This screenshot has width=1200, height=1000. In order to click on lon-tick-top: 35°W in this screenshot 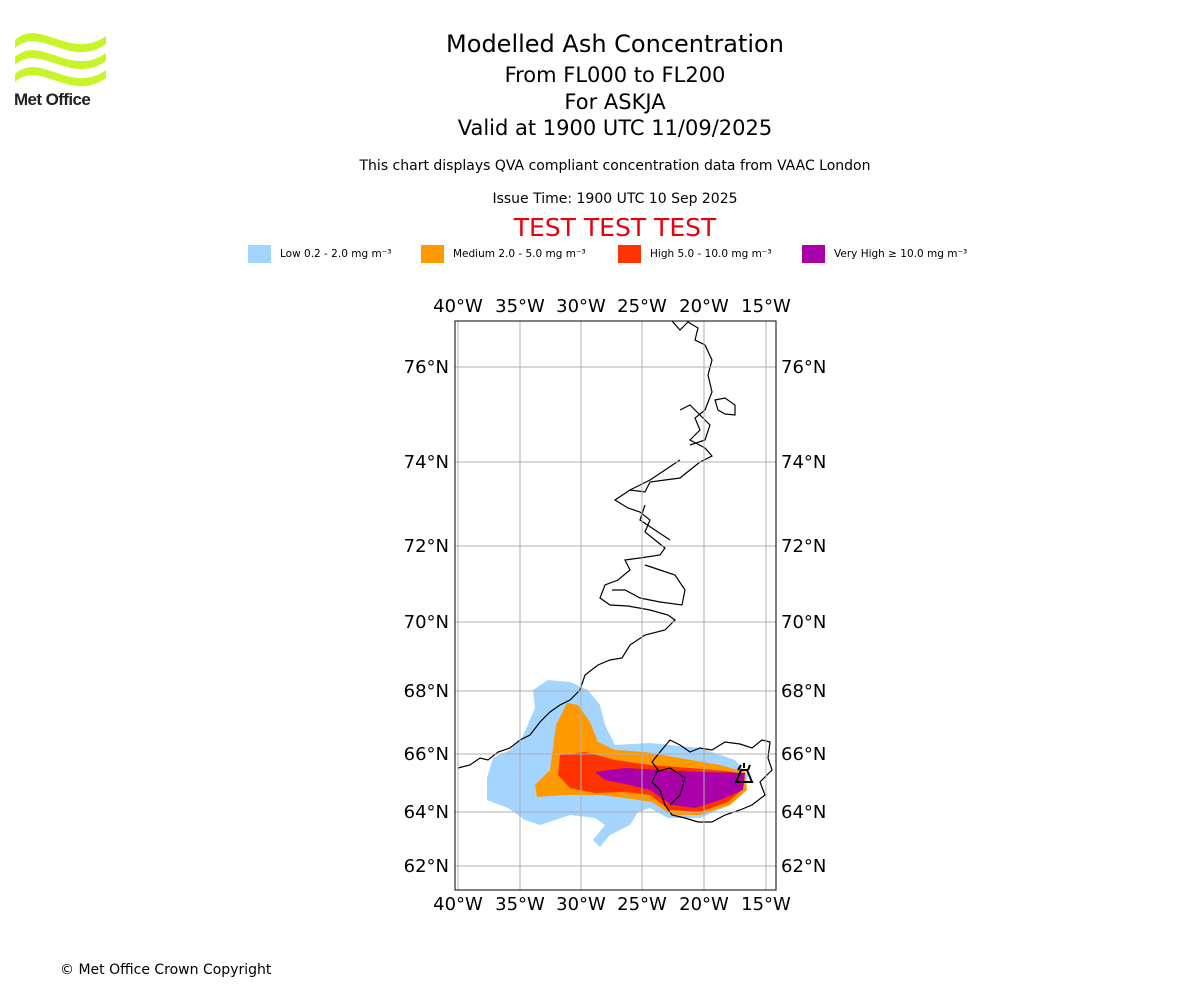, I will do `click(520, 306)`.